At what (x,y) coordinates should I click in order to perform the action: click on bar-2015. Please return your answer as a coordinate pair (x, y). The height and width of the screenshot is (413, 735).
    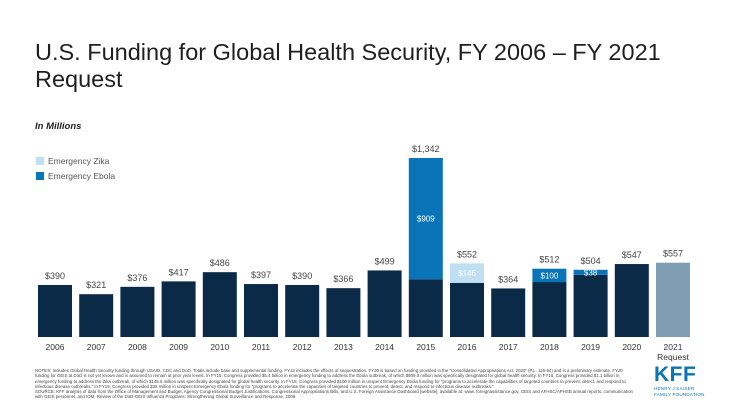
    Looking at the image, I should click on (425, 308).